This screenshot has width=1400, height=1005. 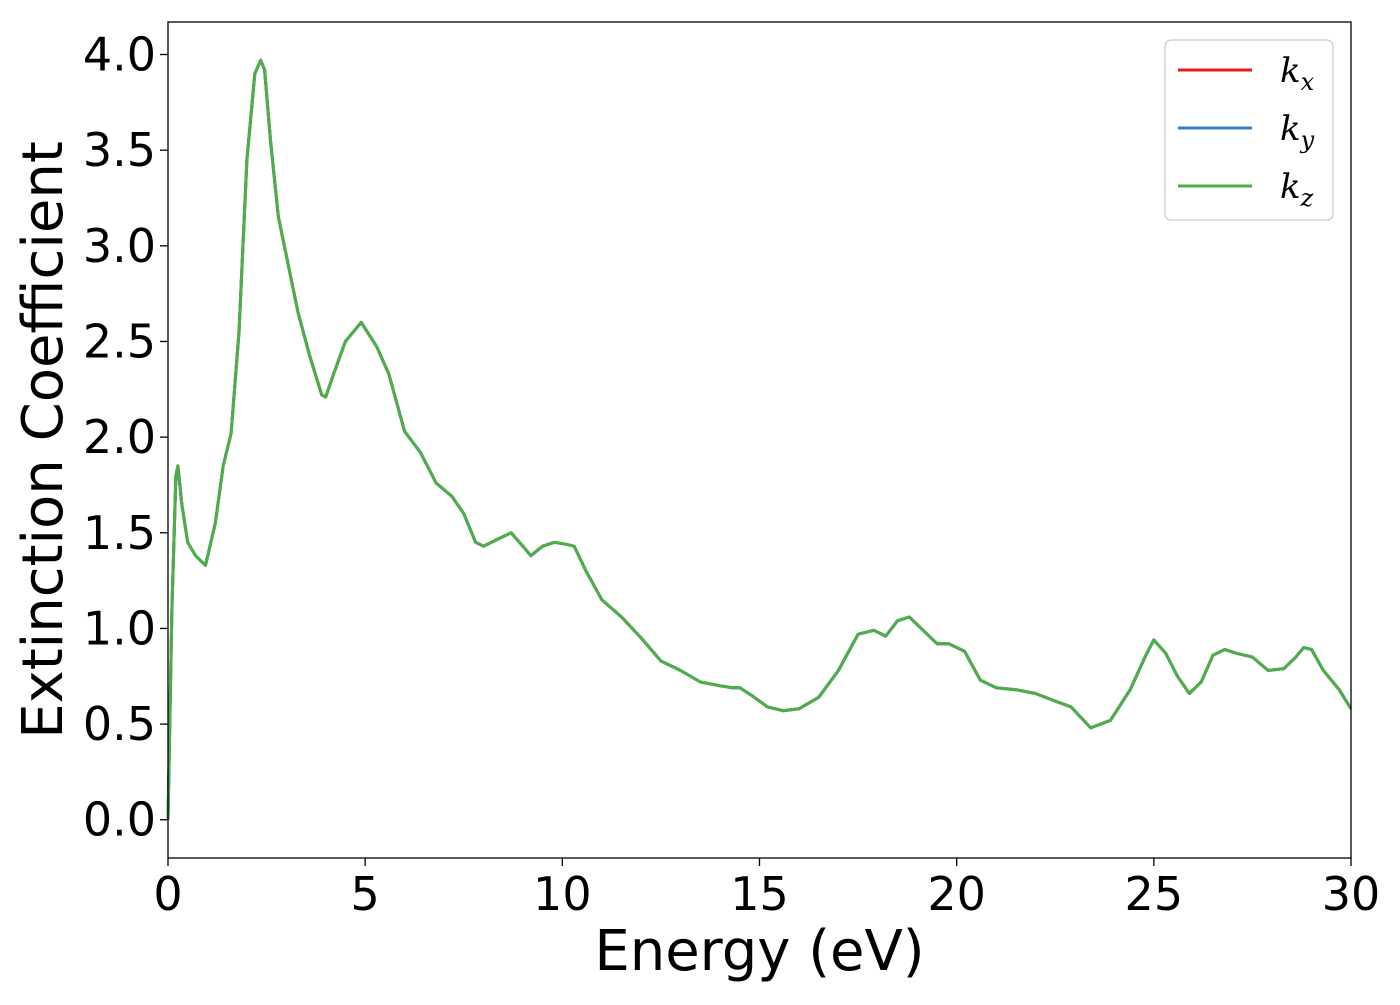 What do you see at coordinates (119, 820) in the screenshot?
I see `y-tick-label: 0.0` at bounding box center [119, 820].